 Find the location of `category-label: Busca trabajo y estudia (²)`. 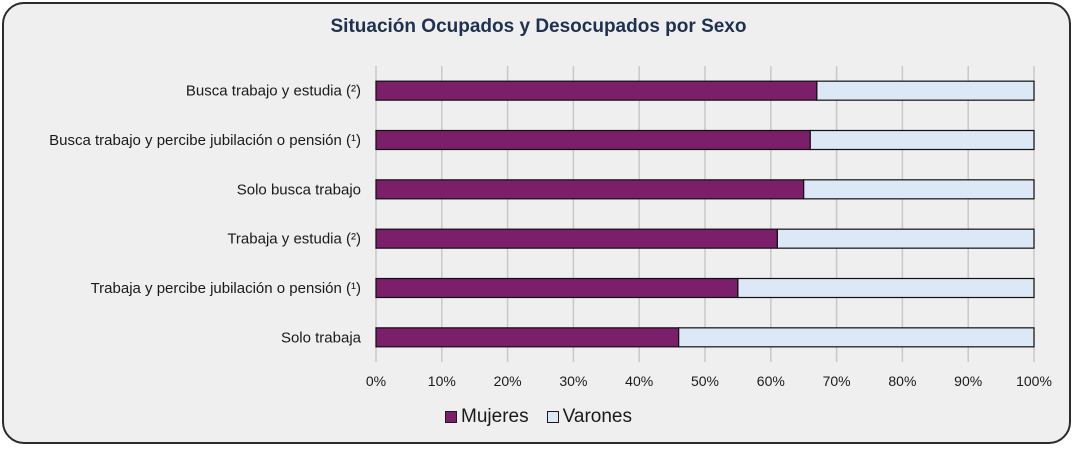

category-label: Busca trabajo y estudia (²) is located at coordinates (273, 91).